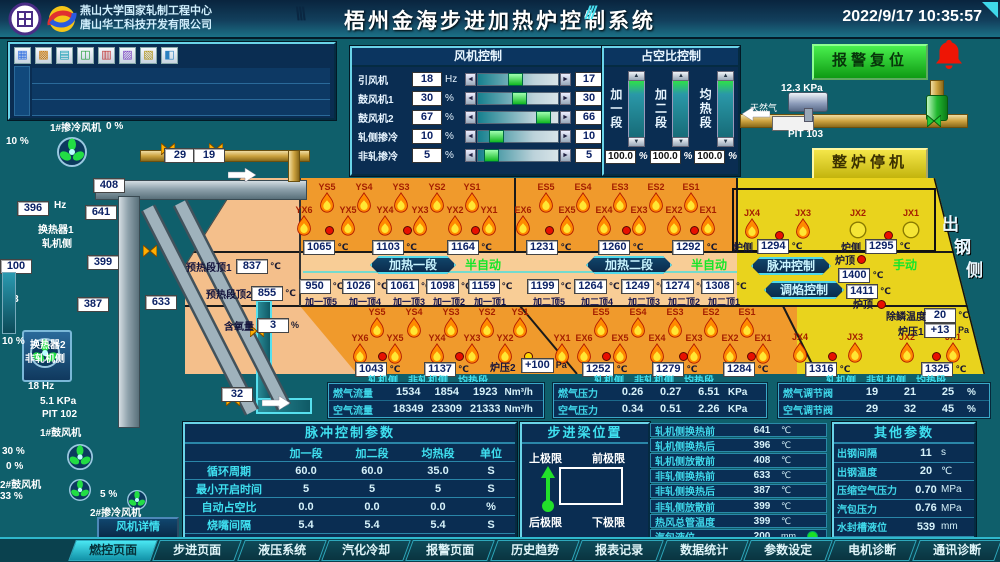  What do you see at coordinates (764, 108) in the screenshot?
I see `label: 天然气` at bounding box center [764, 108].